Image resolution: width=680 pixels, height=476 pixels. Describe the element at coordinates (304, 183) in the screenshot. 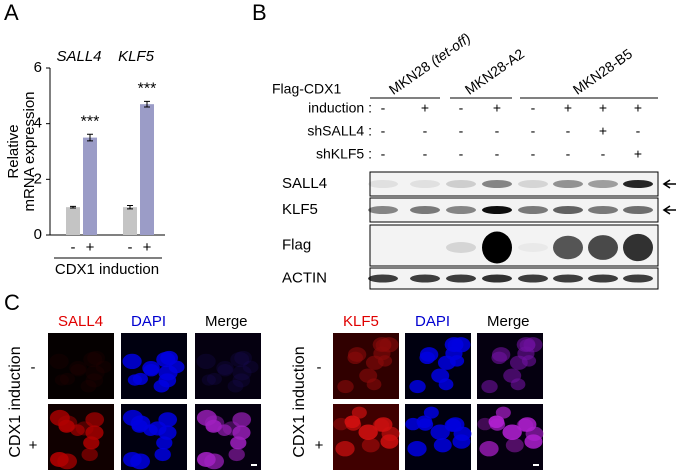

I see `blot-label: SALL4` at that location.